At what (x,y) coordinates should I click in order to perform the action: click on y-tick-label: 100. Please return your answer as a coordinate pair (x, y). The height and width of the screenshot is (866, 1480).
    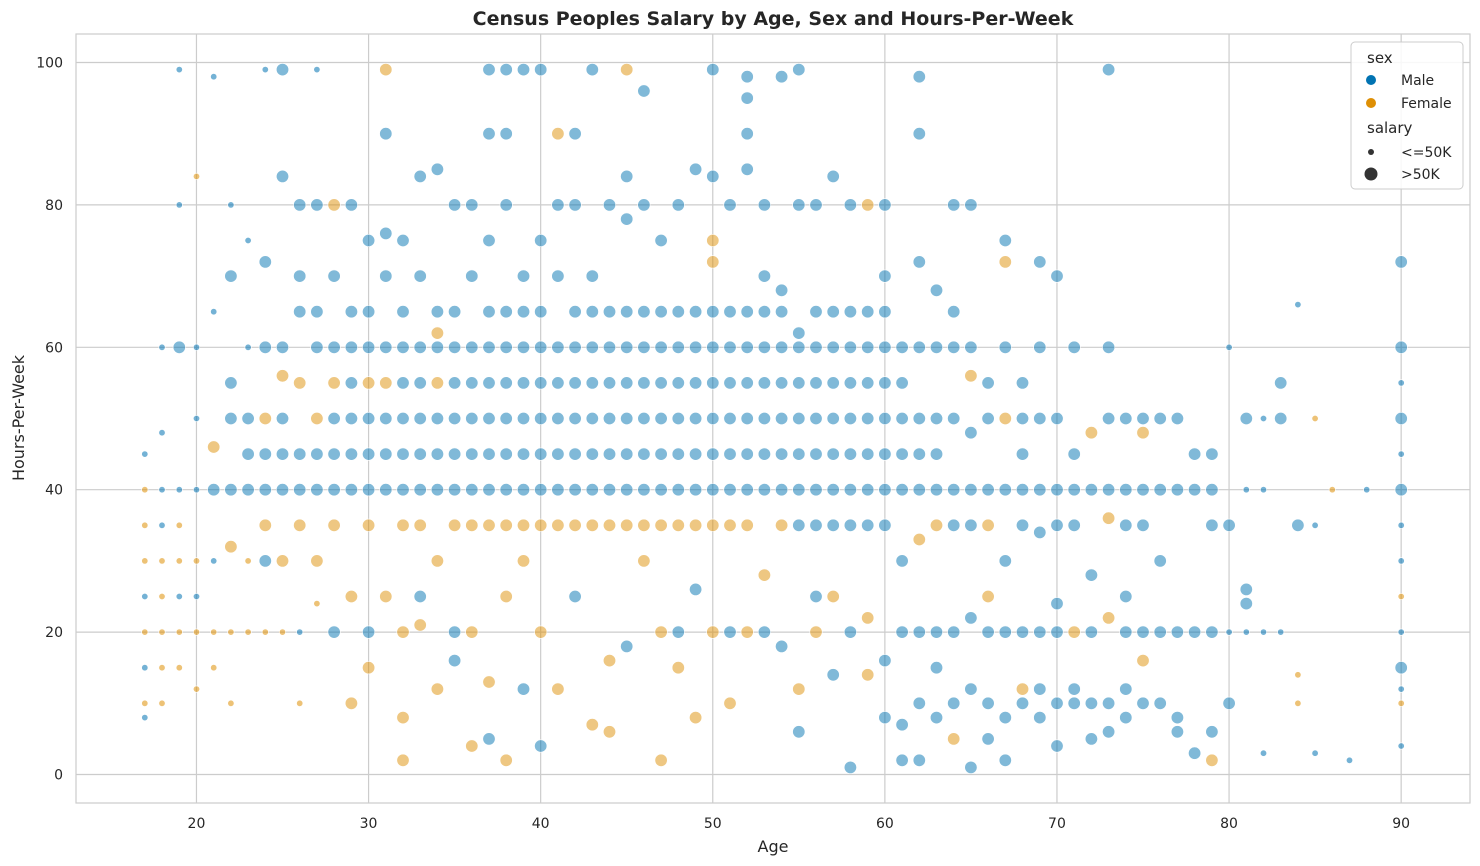
    Looking at the image, I should click on (49, 63).